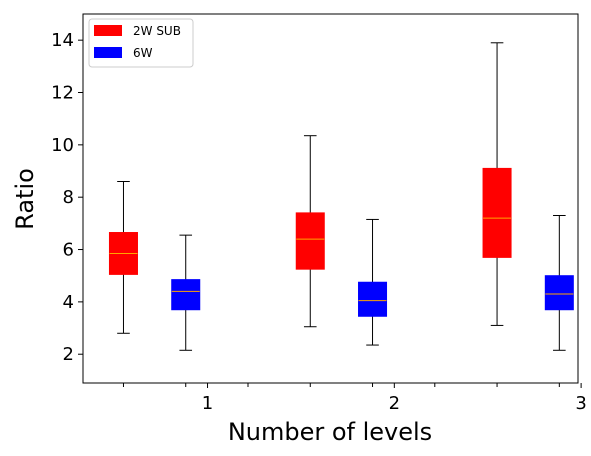 The height and width of the screenshot is (456, 591). Describe the element at coordinates (141, 43) in the screenshot. I see `legend: 2W SUB 6W` at that location.